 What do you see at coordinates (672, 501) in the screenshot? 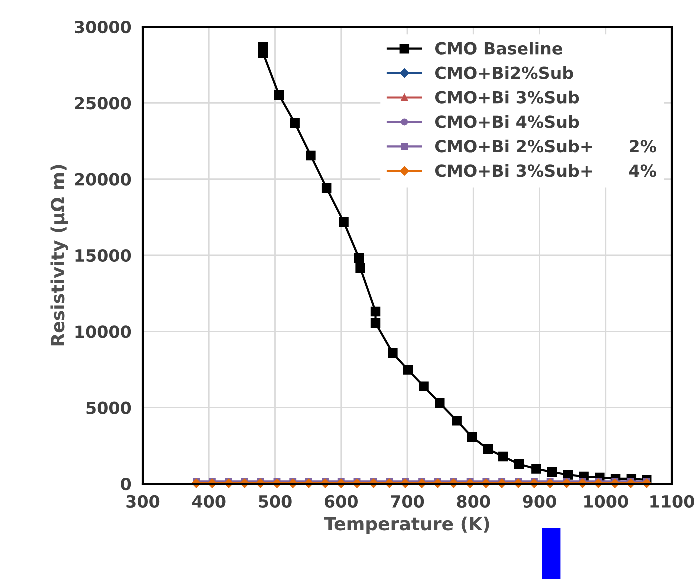
I see `x-tick-label: 1100` at bounding box center [672, 501].